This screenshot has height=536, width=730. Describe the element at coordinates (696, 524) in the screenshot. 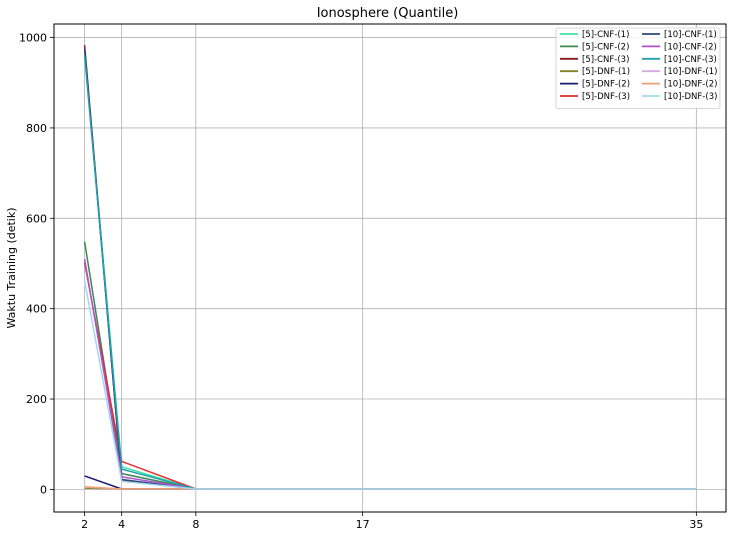

I see `x-tick-label: 35` at that location.